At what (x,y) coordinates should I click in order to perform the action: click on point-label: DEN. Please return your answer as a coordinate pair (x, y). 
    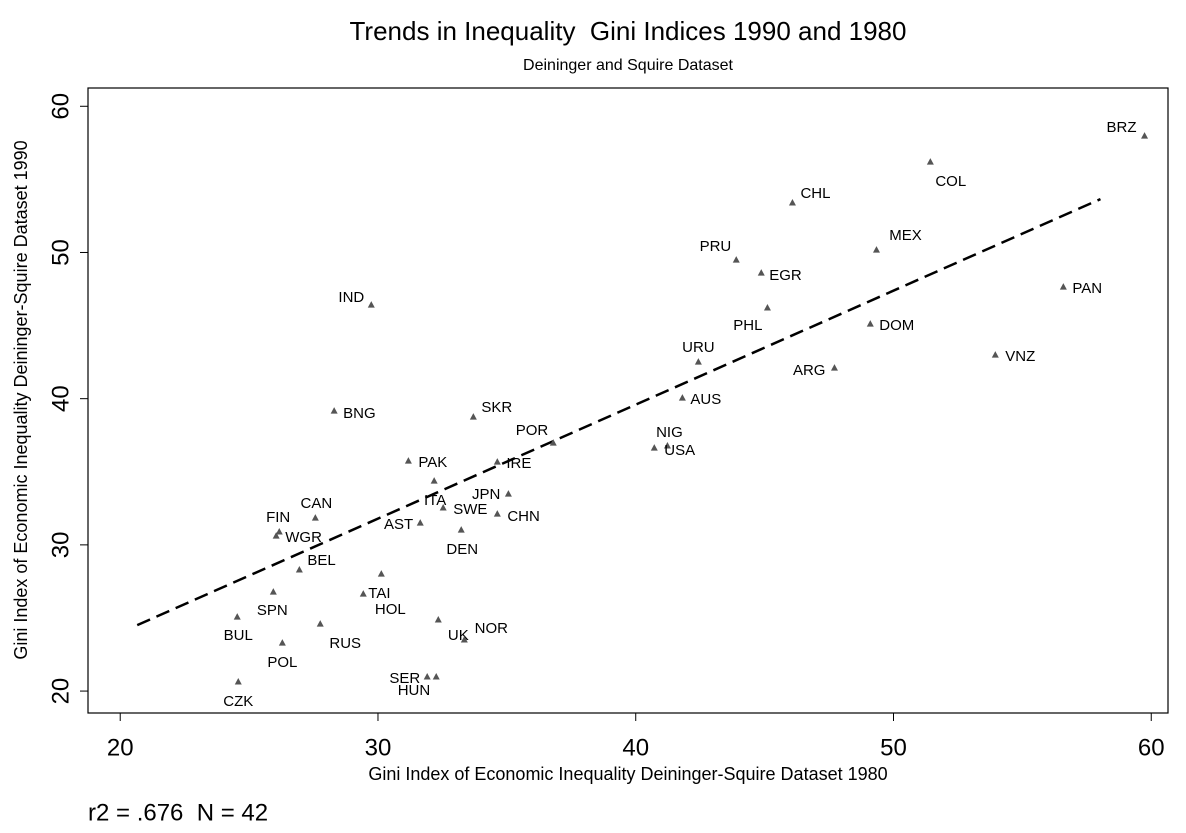
    Looking at the image, I should click on (462, 549).